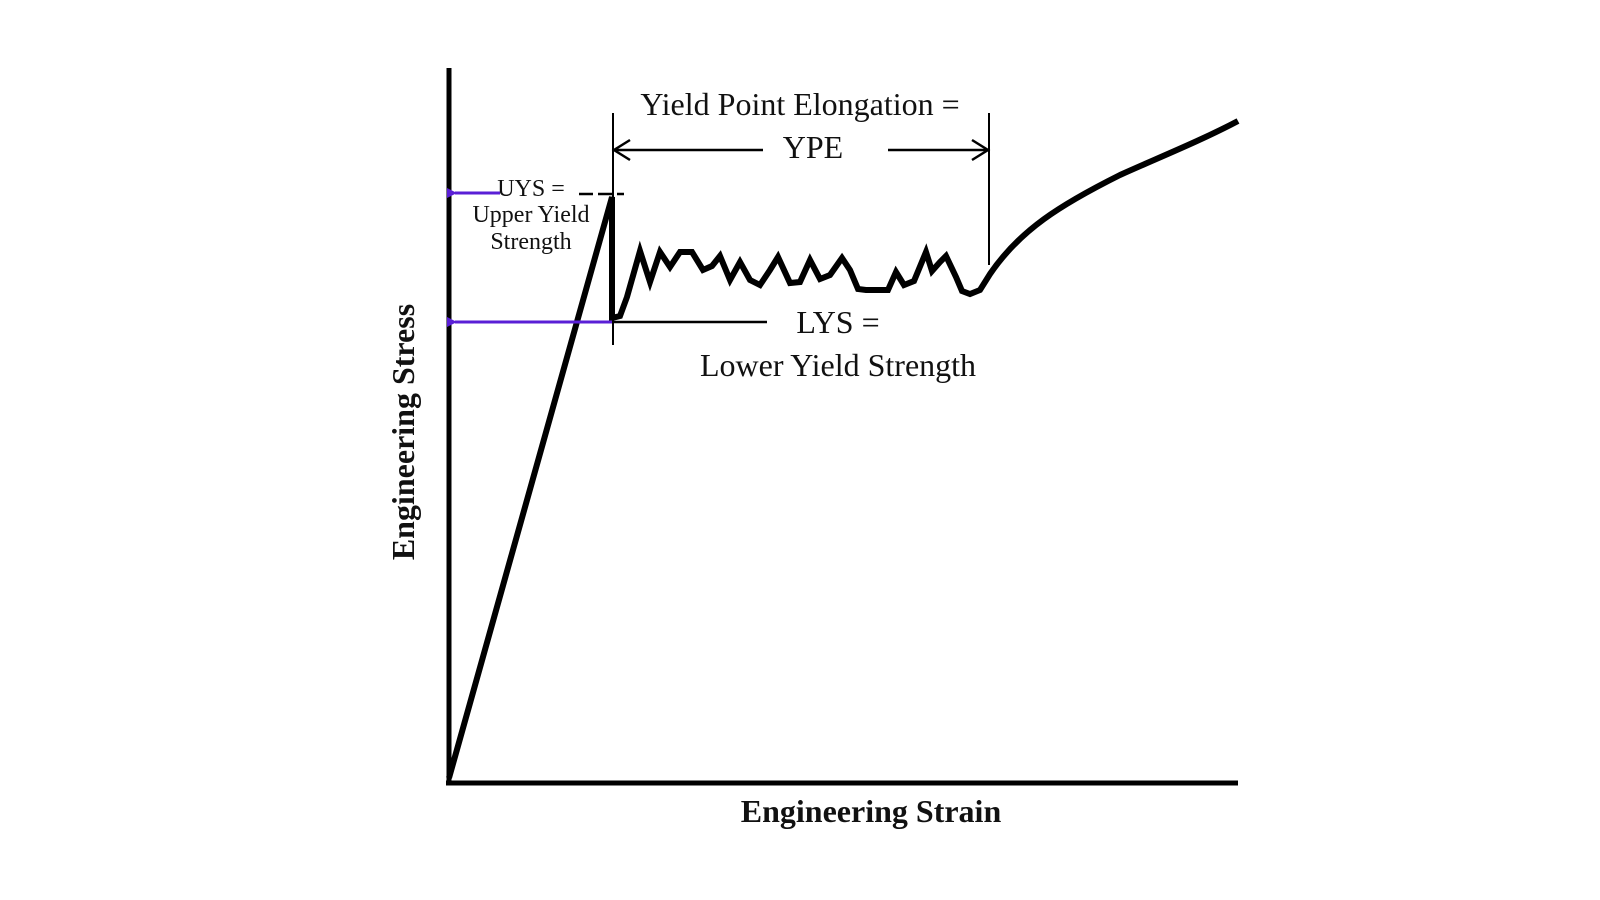 The width and height of the screenshot is (1600, 900). I want to click on lys-label-line2: Lower Yield Strength, so click(838, 365).